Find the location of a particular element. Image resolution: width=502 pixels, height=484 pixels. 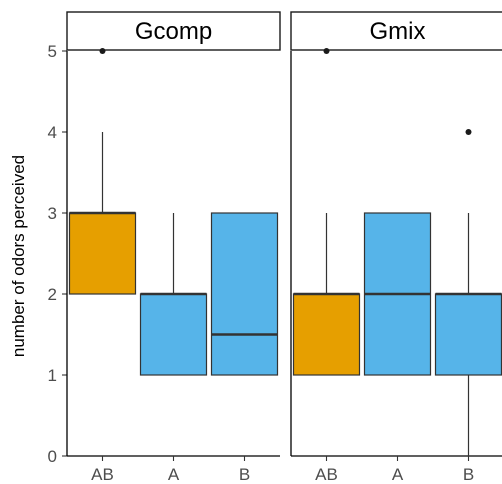

facet-strip-gmix is located at coordinates (396, 31).